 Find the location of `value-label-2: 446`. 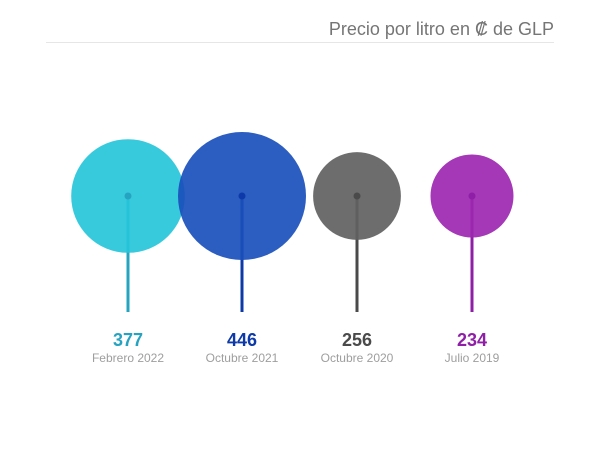

value-label-2: 446 is located at coordinates (242, 340).